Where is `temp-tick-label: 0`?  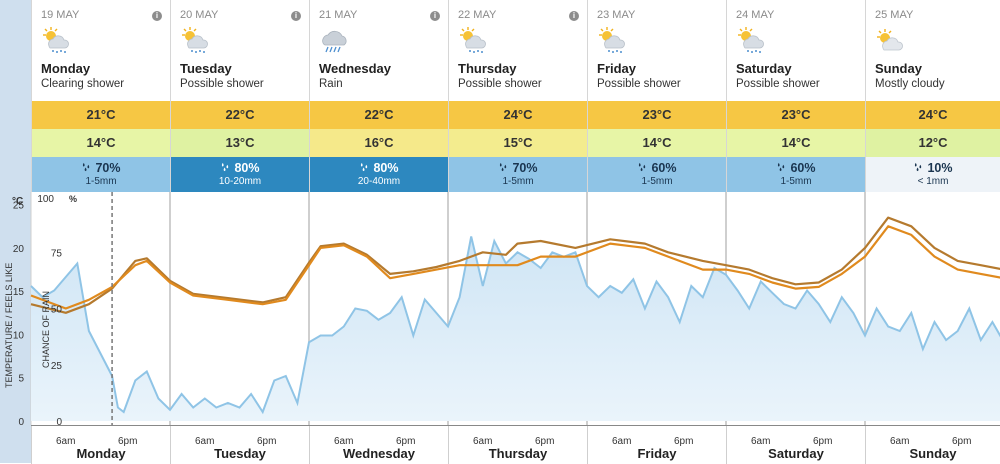
temp-tick-label: 0 is located at coordinates (21, 421).